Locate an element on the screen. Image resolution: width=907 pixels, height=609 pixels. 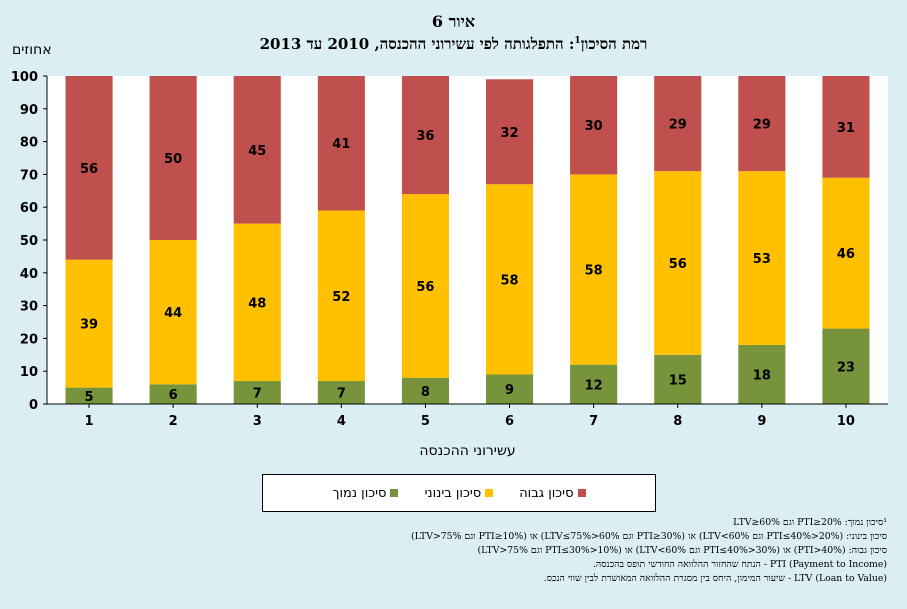
figure-number: איור 6 is located at coordinates (453, 21).